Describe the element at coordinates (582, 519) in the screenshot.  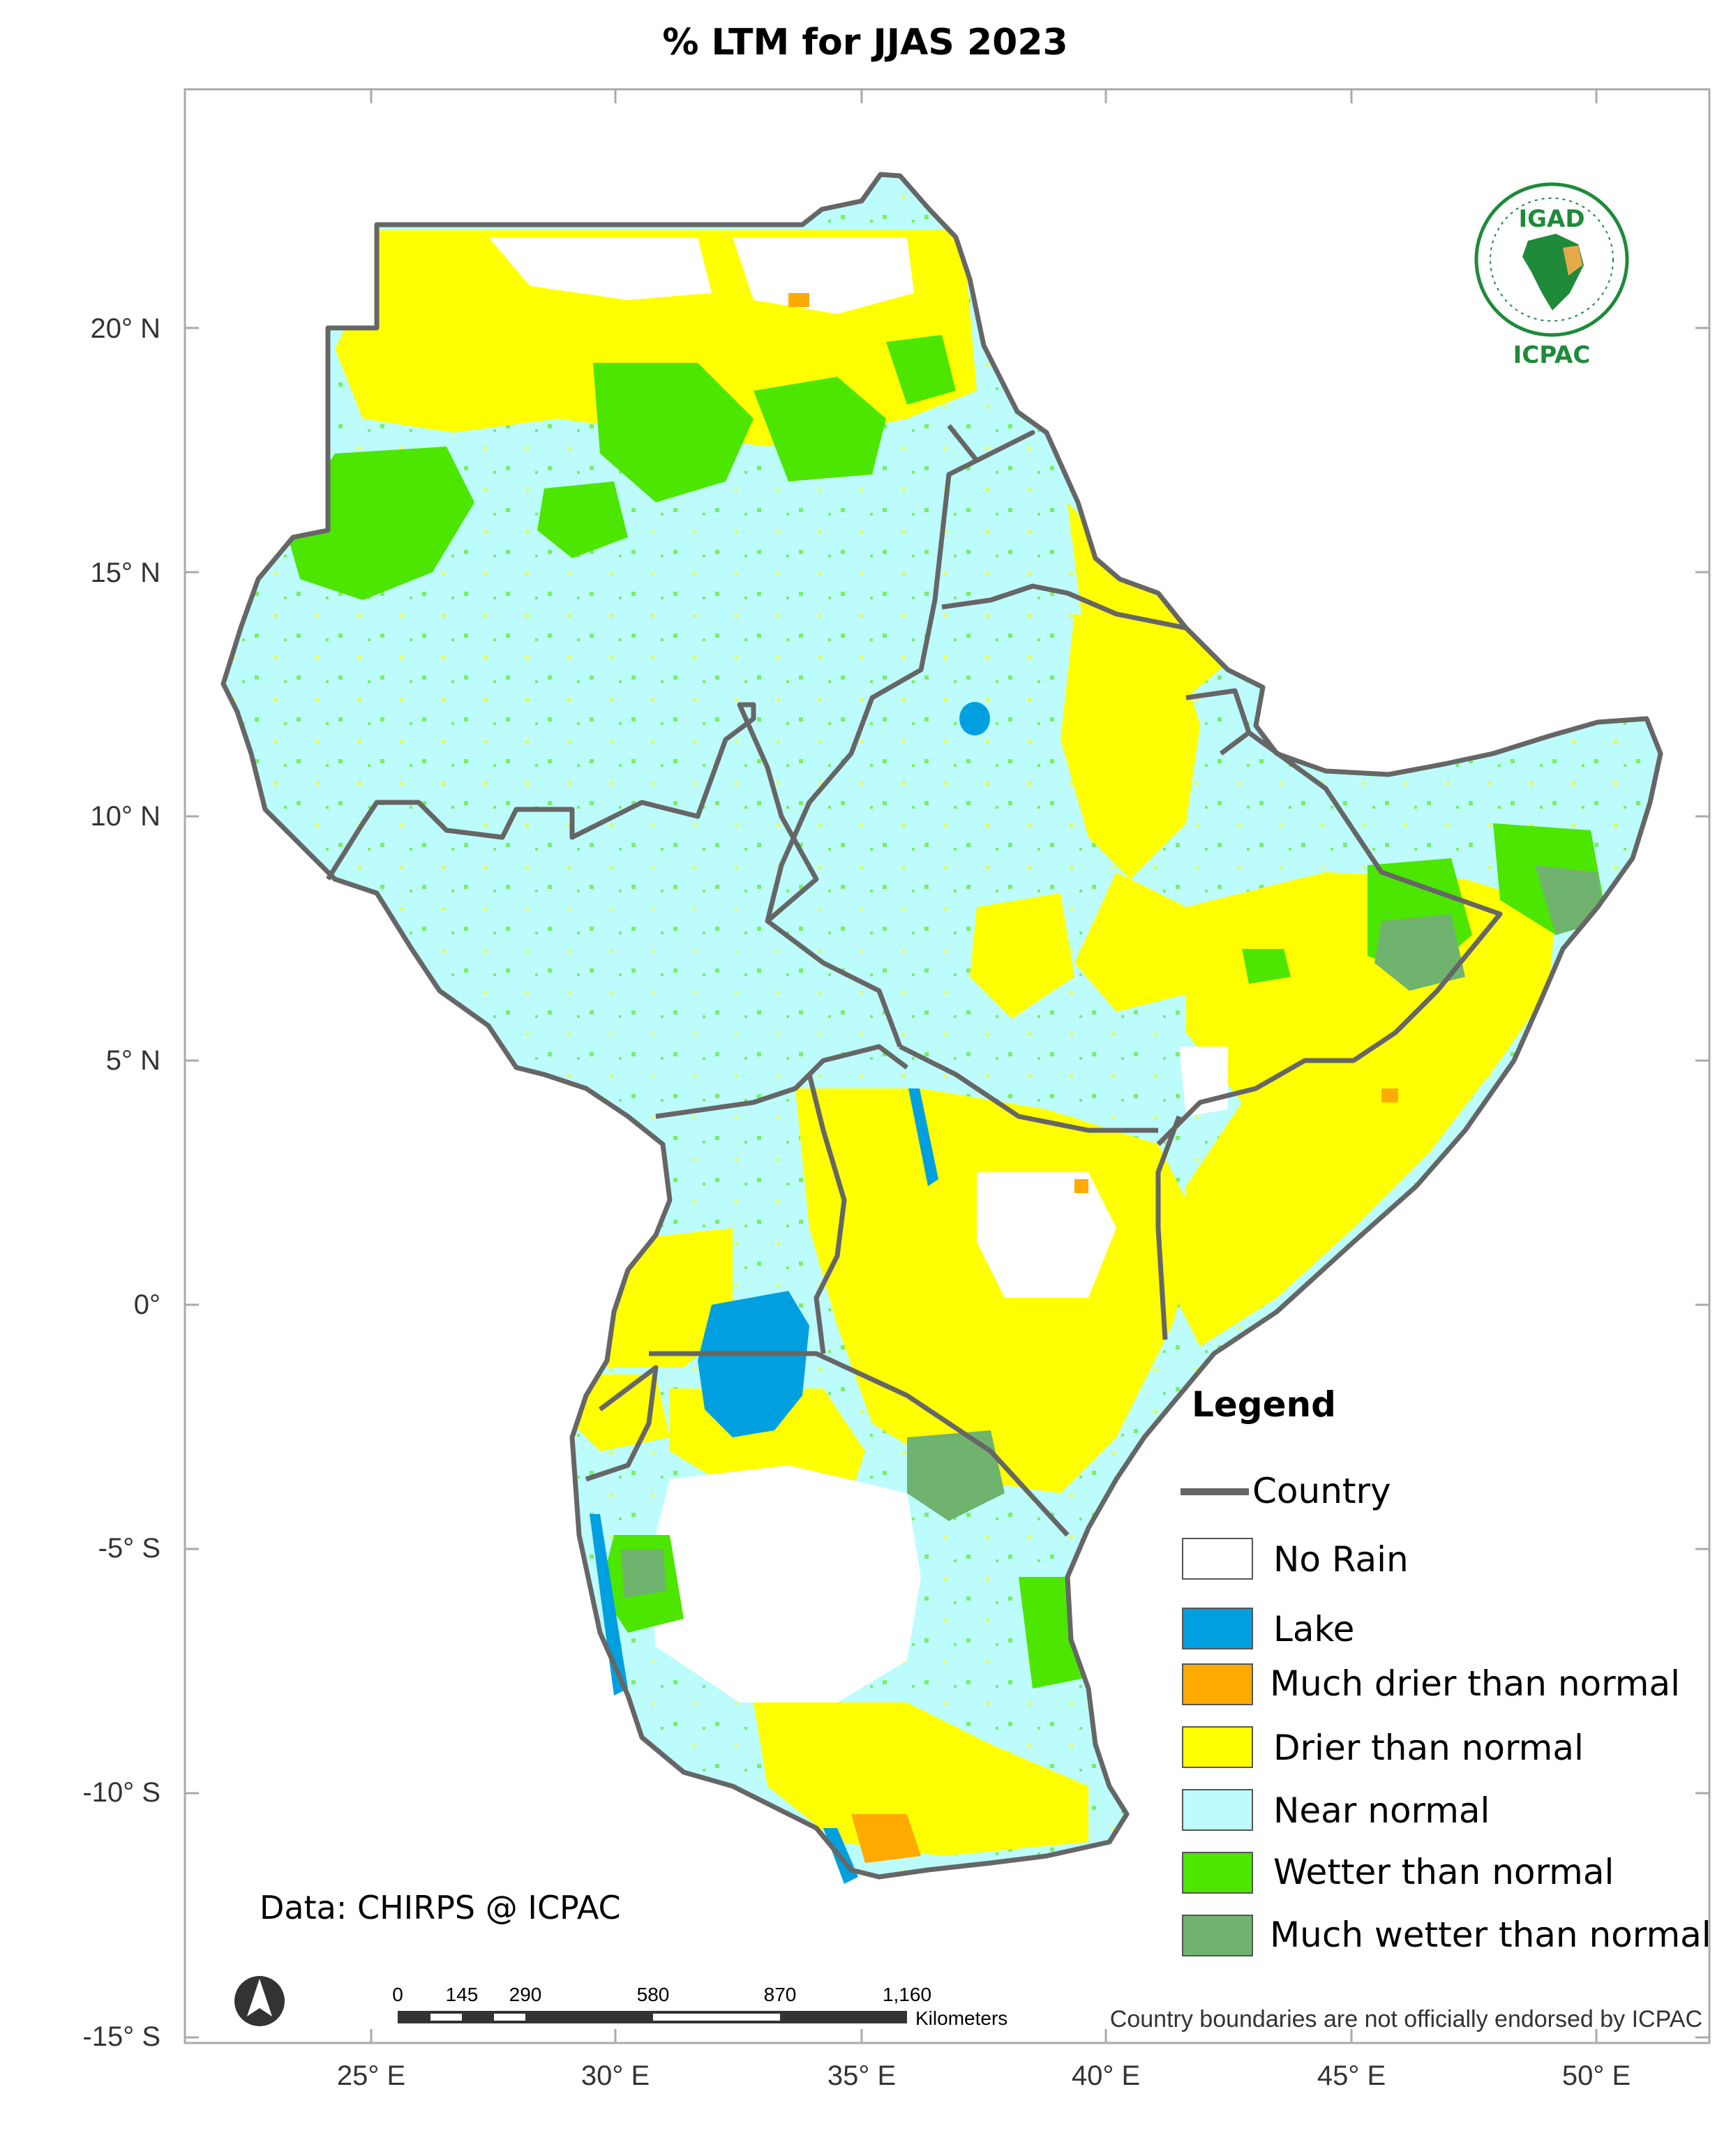
I see `wetter-kordofan` at that location.